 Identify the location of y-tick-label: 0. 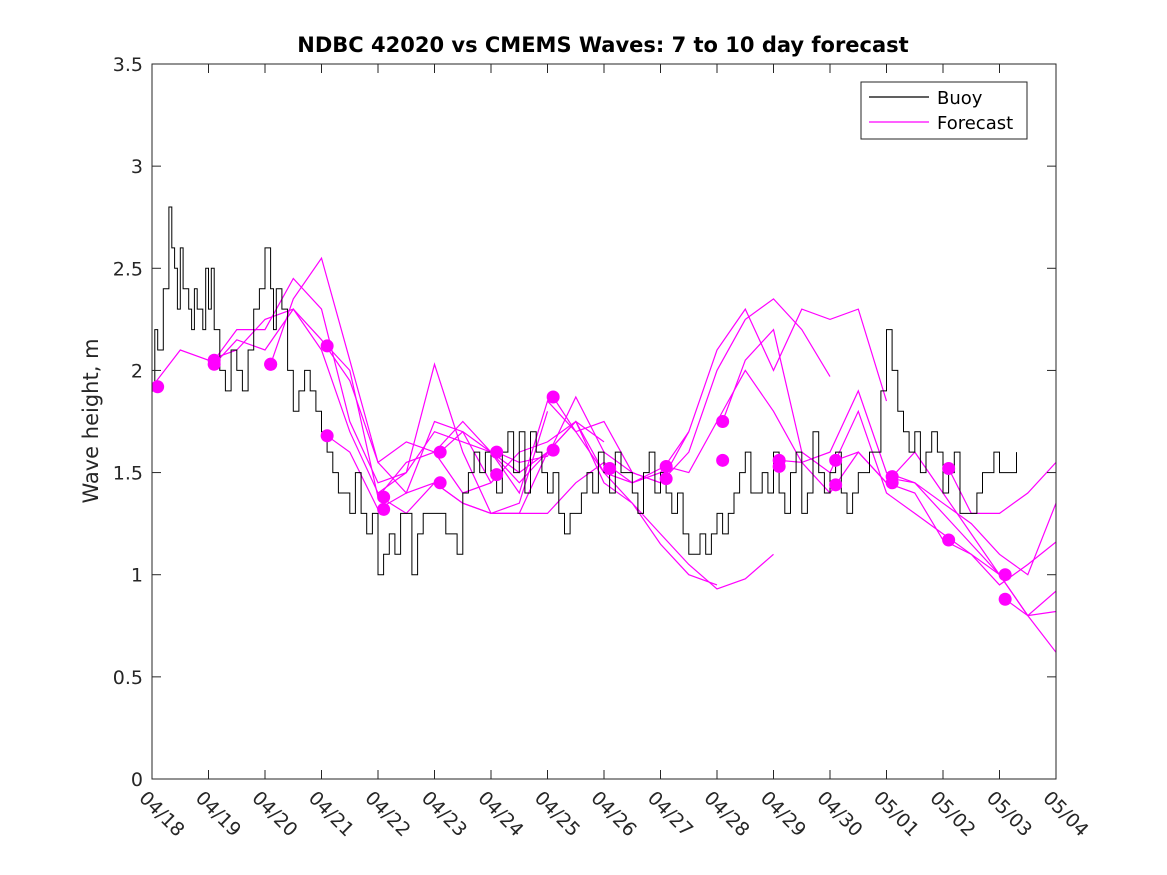
(137, 780).